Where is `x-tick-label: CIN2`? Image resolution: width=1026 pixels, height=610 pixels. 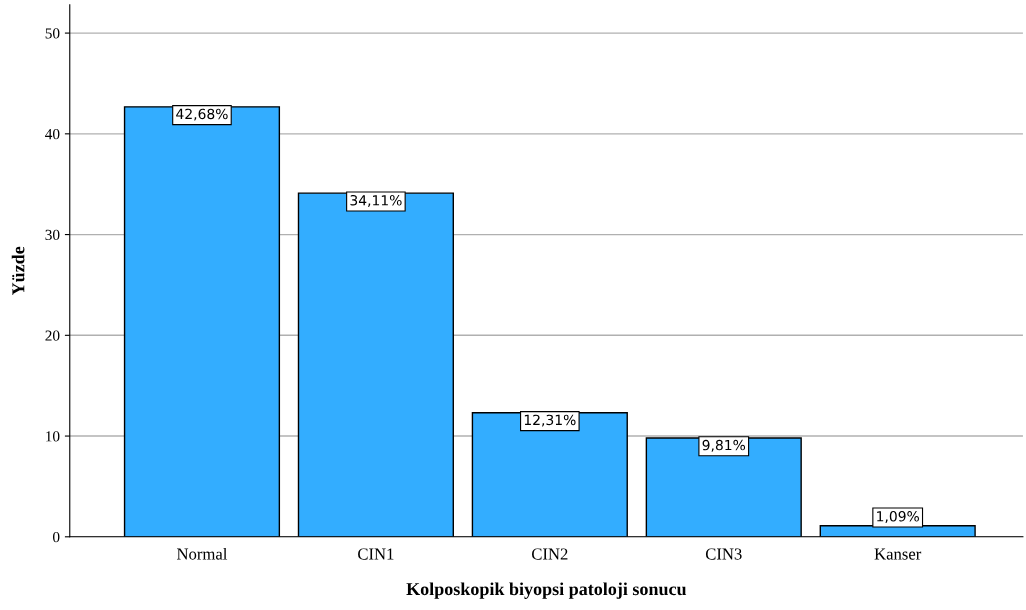
x-tick-label: CIN2 is located at coordinates (549, 554).